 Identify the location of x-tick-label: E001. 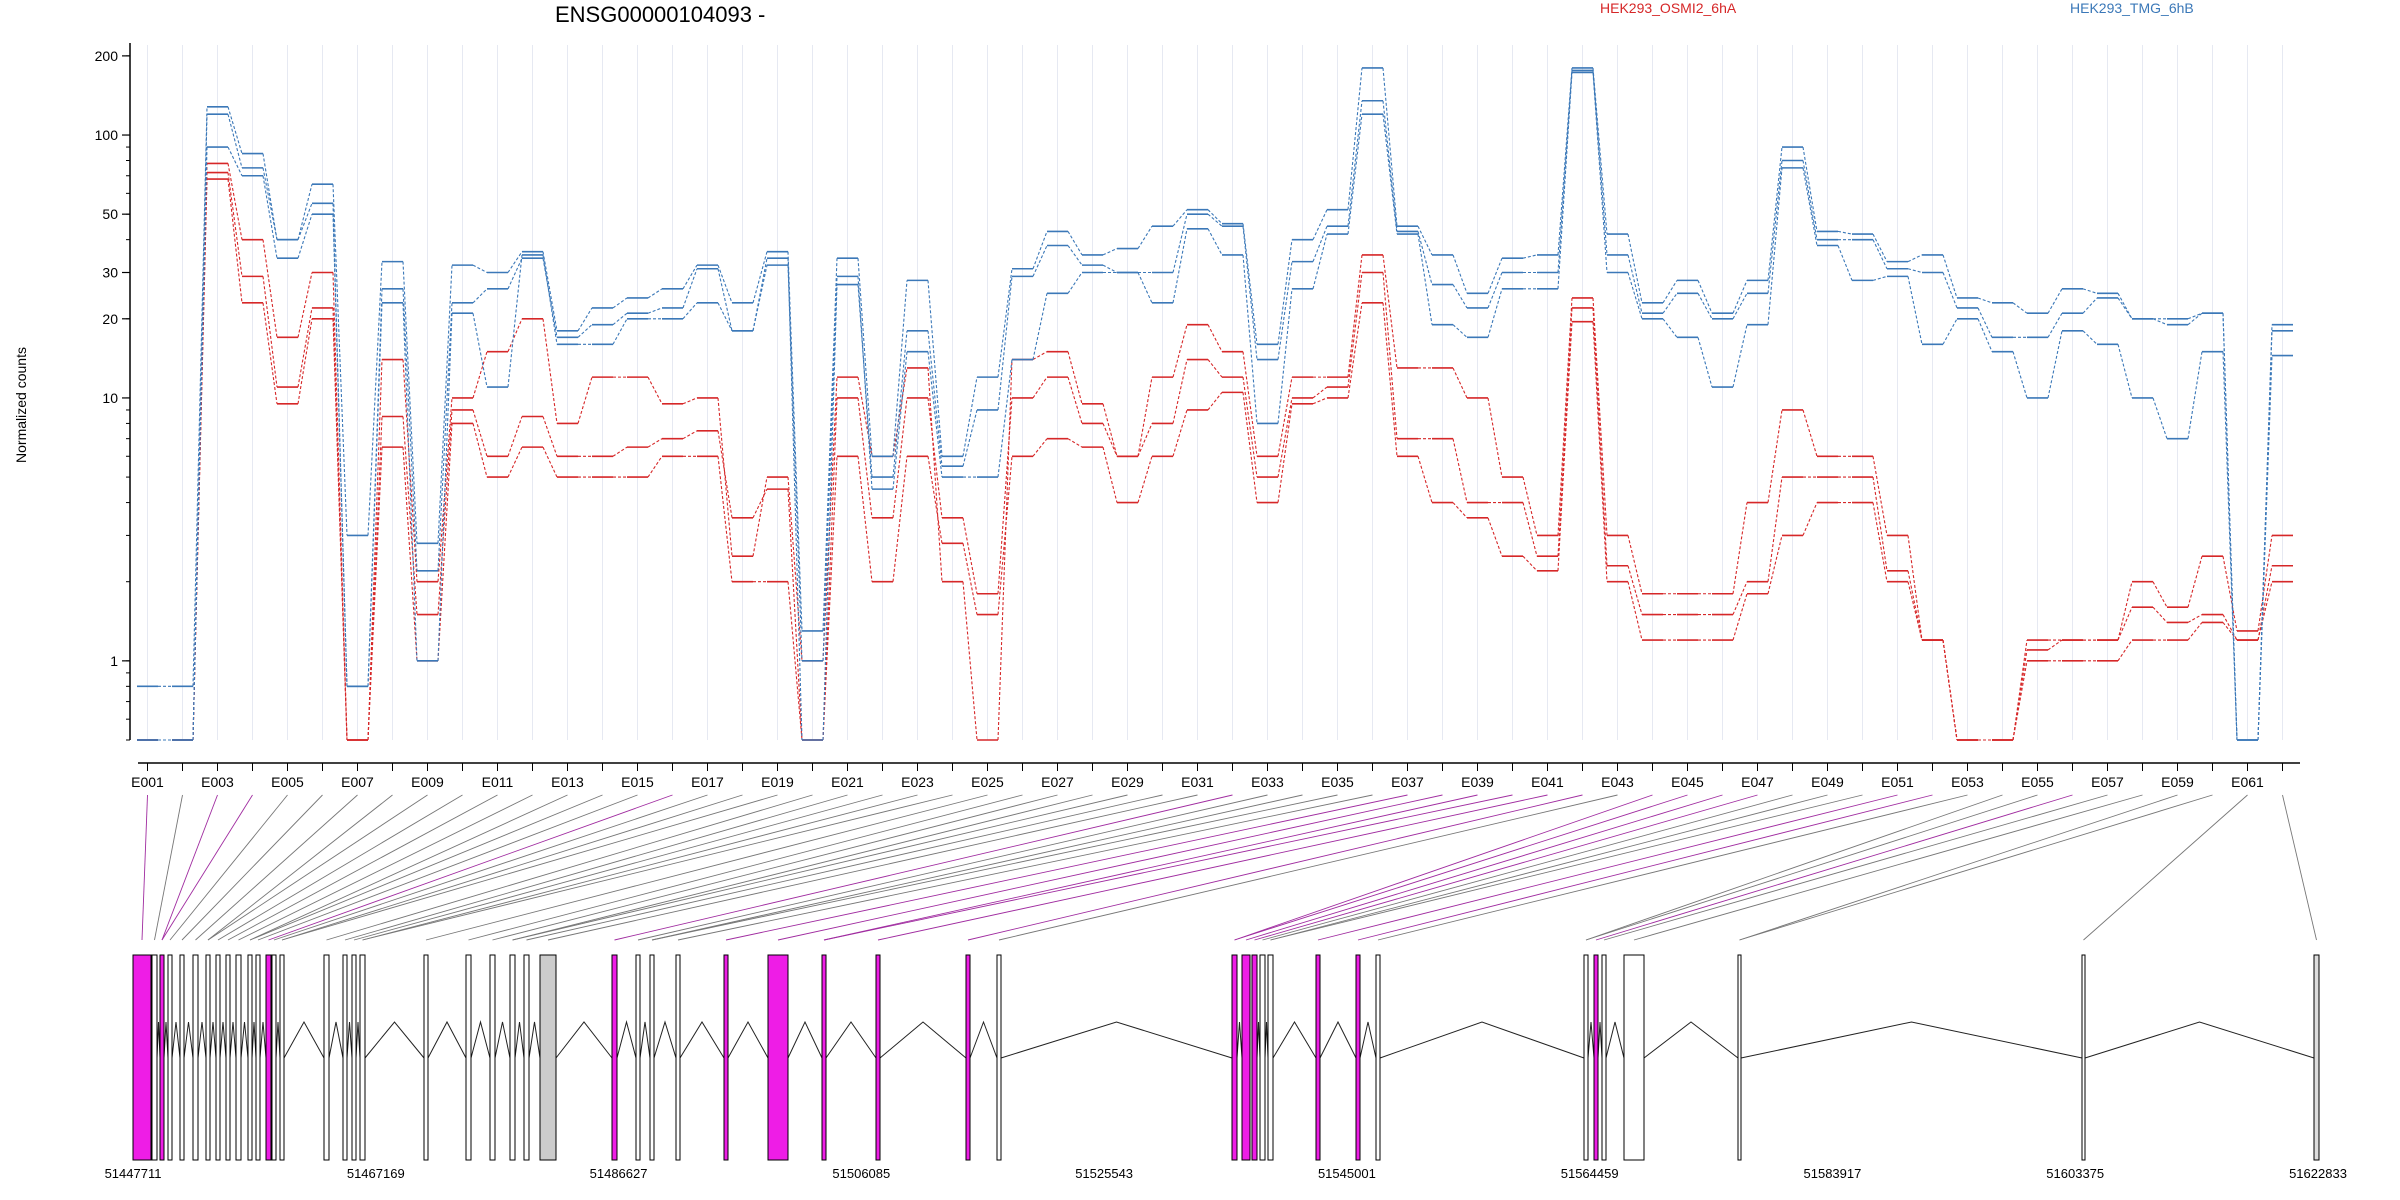
(147, 782).